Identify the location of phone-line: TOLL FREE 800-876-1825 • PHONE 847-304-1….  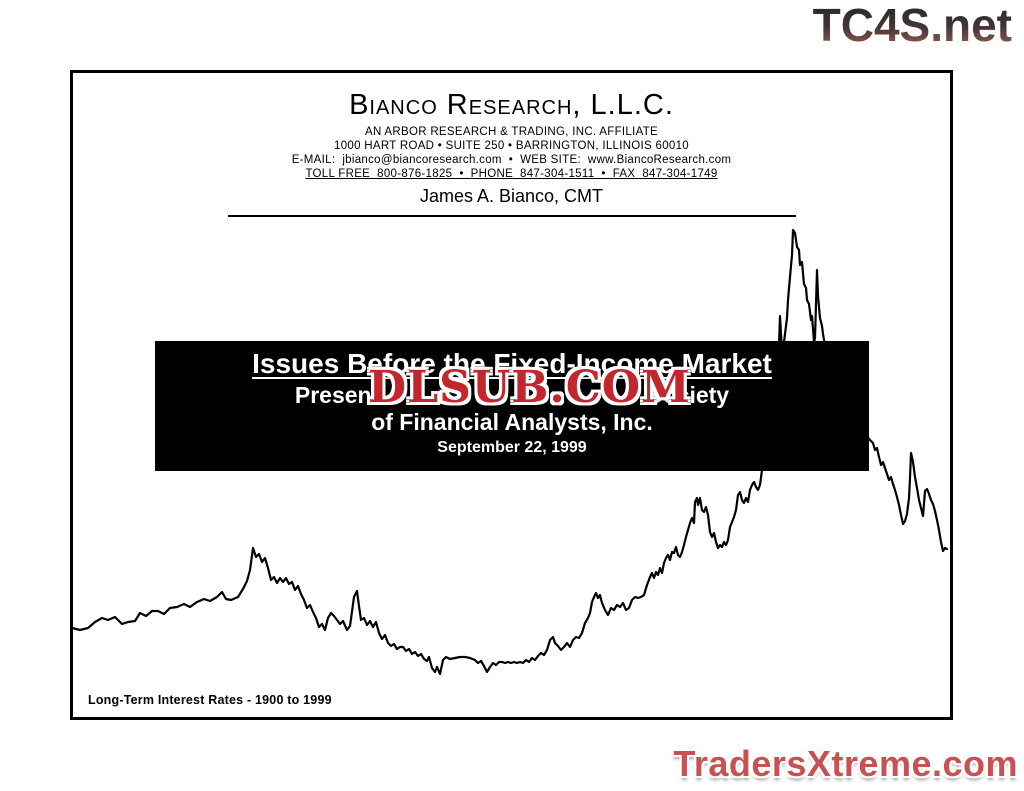
(511, 174).